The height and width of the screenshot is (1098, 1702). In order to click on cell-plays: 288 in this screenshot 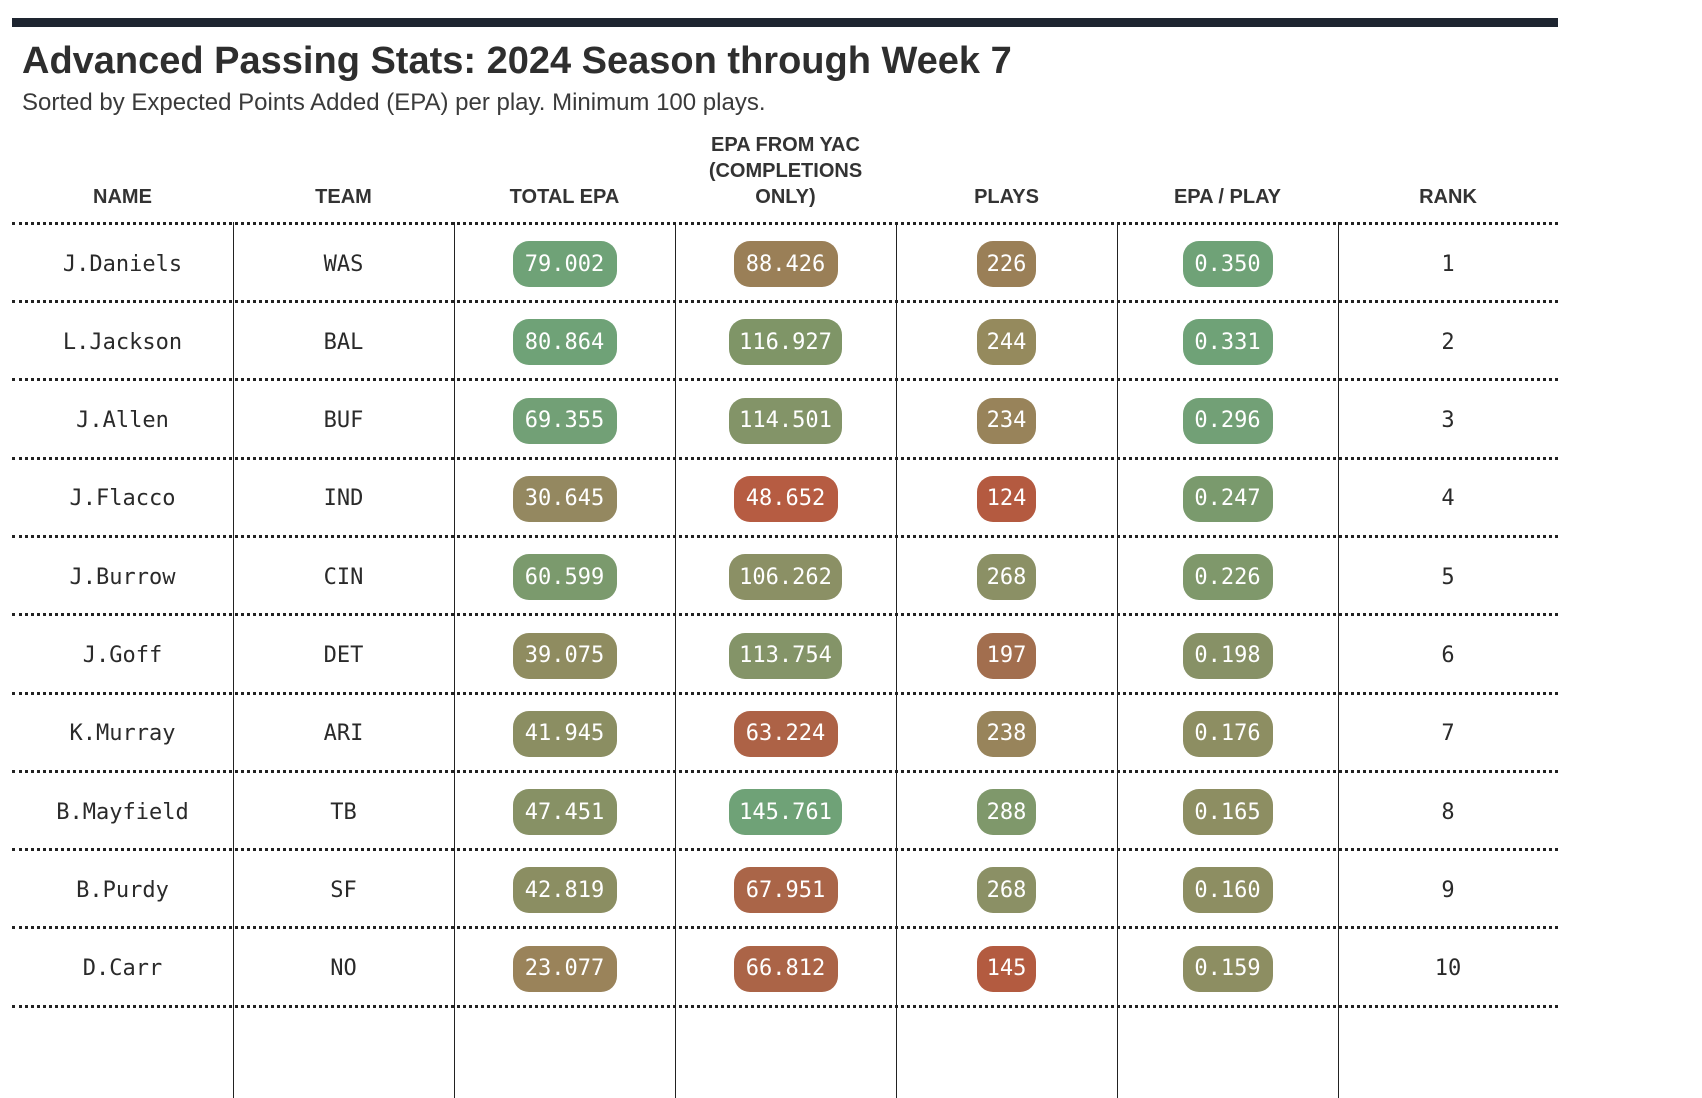, I will do `click(1006, 812)`.